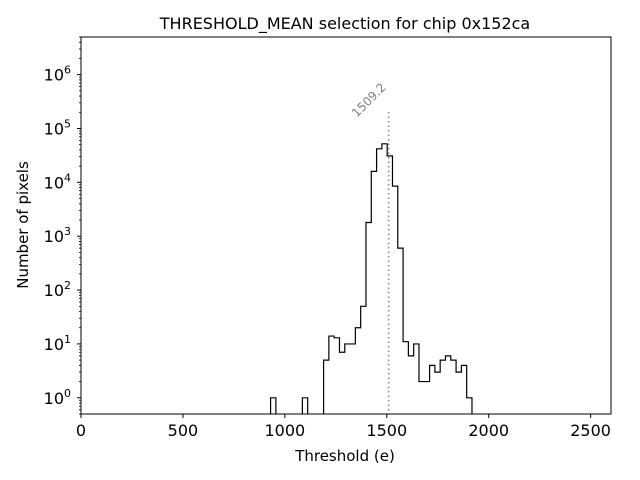 The image size is (640, 480). What do you see at coordinates (284, 430) in the screenshot?
I see `x-tick-label: 1000` at bounding box center [284, 430].